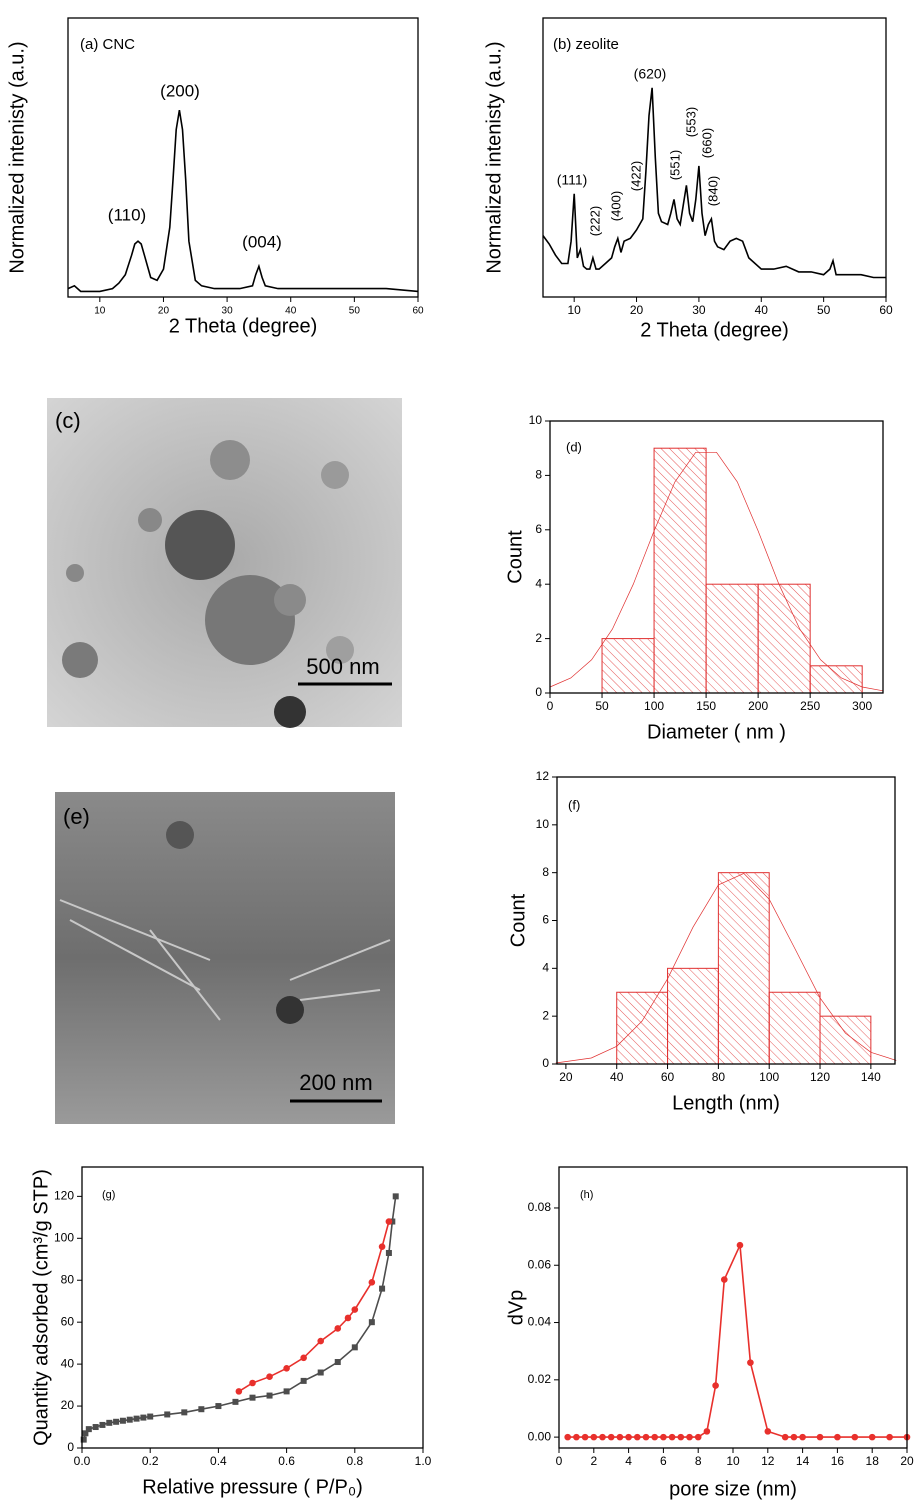  I want to click on x-axis-label: Relative pressure ( P/P₀), so click(252, 1487).